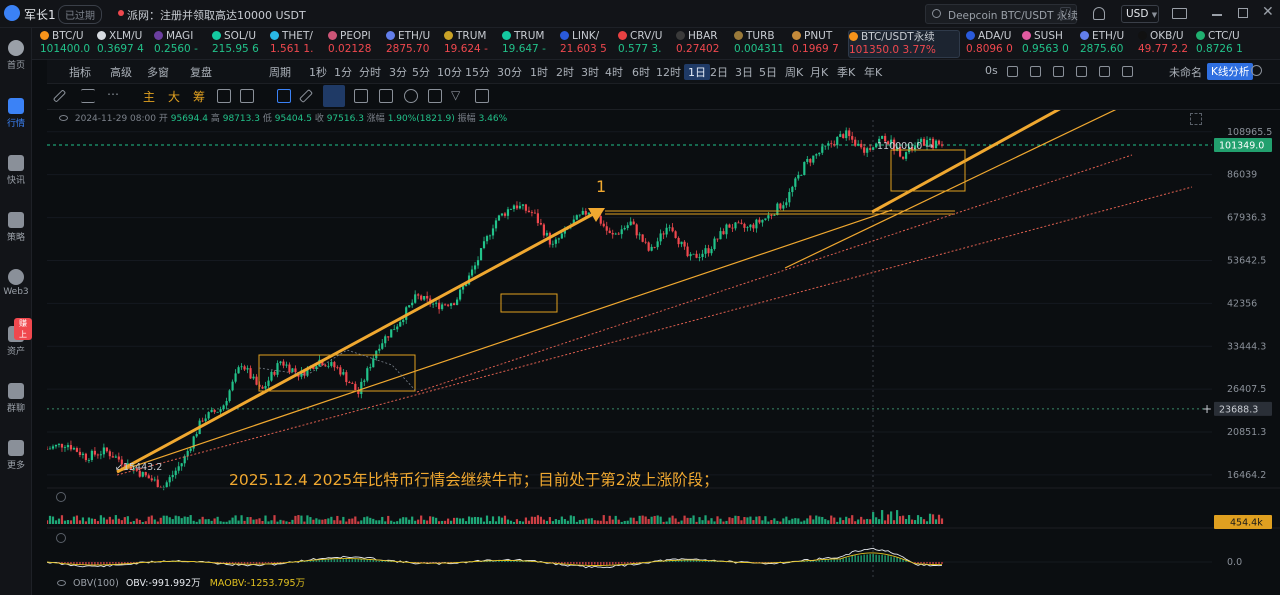 Image resolution: width=1280 pixels, height=595 pixels. What do you see at coordinates (16, 227) in the screenshot?
I see `sidebar-item-strategy: 策略` at bounding box center [16, 227].